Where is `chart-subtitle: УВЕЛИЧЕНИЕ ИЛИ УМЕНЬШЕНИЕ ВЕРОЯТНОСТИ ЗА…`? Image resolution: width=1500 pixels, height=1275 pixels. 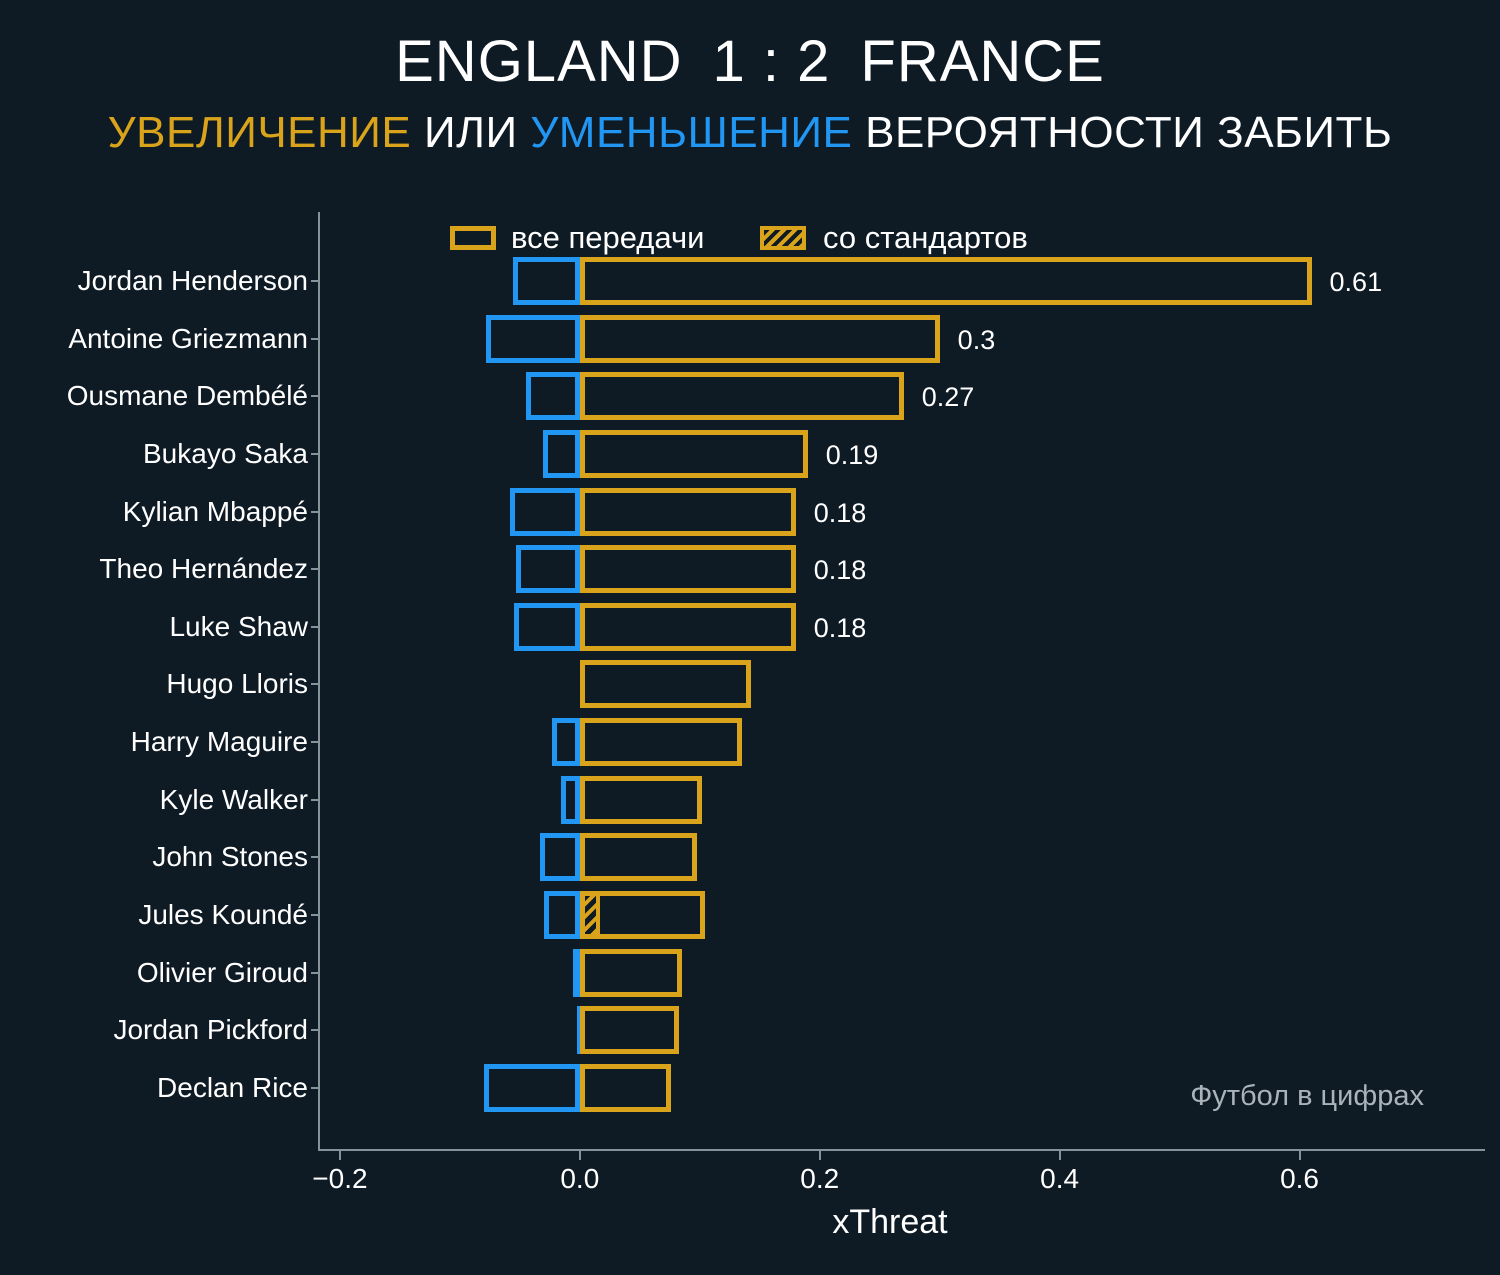
chart-subtitle: УВЕЛИЧЕНИЕ ИЛИ УМЕНЬШЕНИЕ ВЕРОЯТНОСТИ ЗА… is located at coordinates (750, 133).